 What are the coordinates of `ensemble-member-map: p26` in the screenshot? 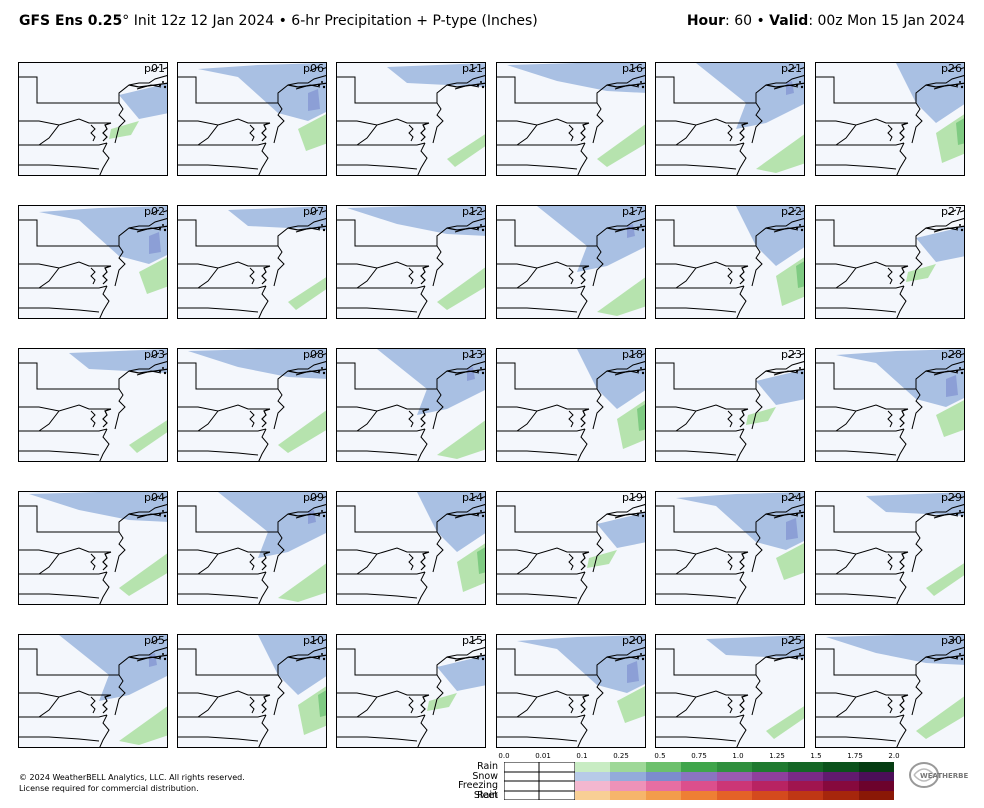 It's located at (890, 119).